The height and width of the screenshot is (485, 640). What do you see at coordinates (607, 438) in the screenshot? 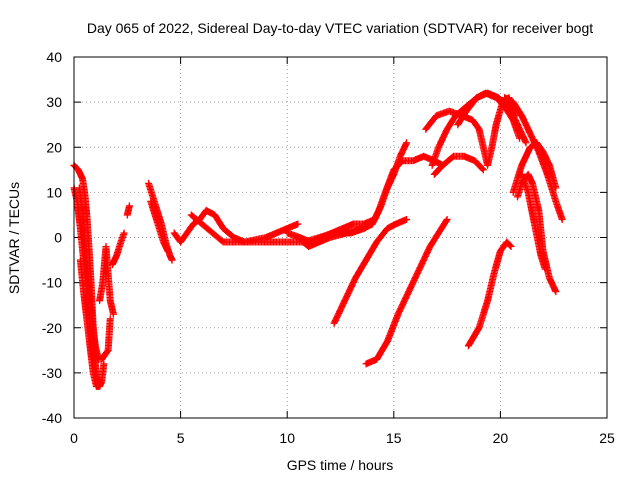
I see `x-tick-label: 25` at bounding box center [607, 438].